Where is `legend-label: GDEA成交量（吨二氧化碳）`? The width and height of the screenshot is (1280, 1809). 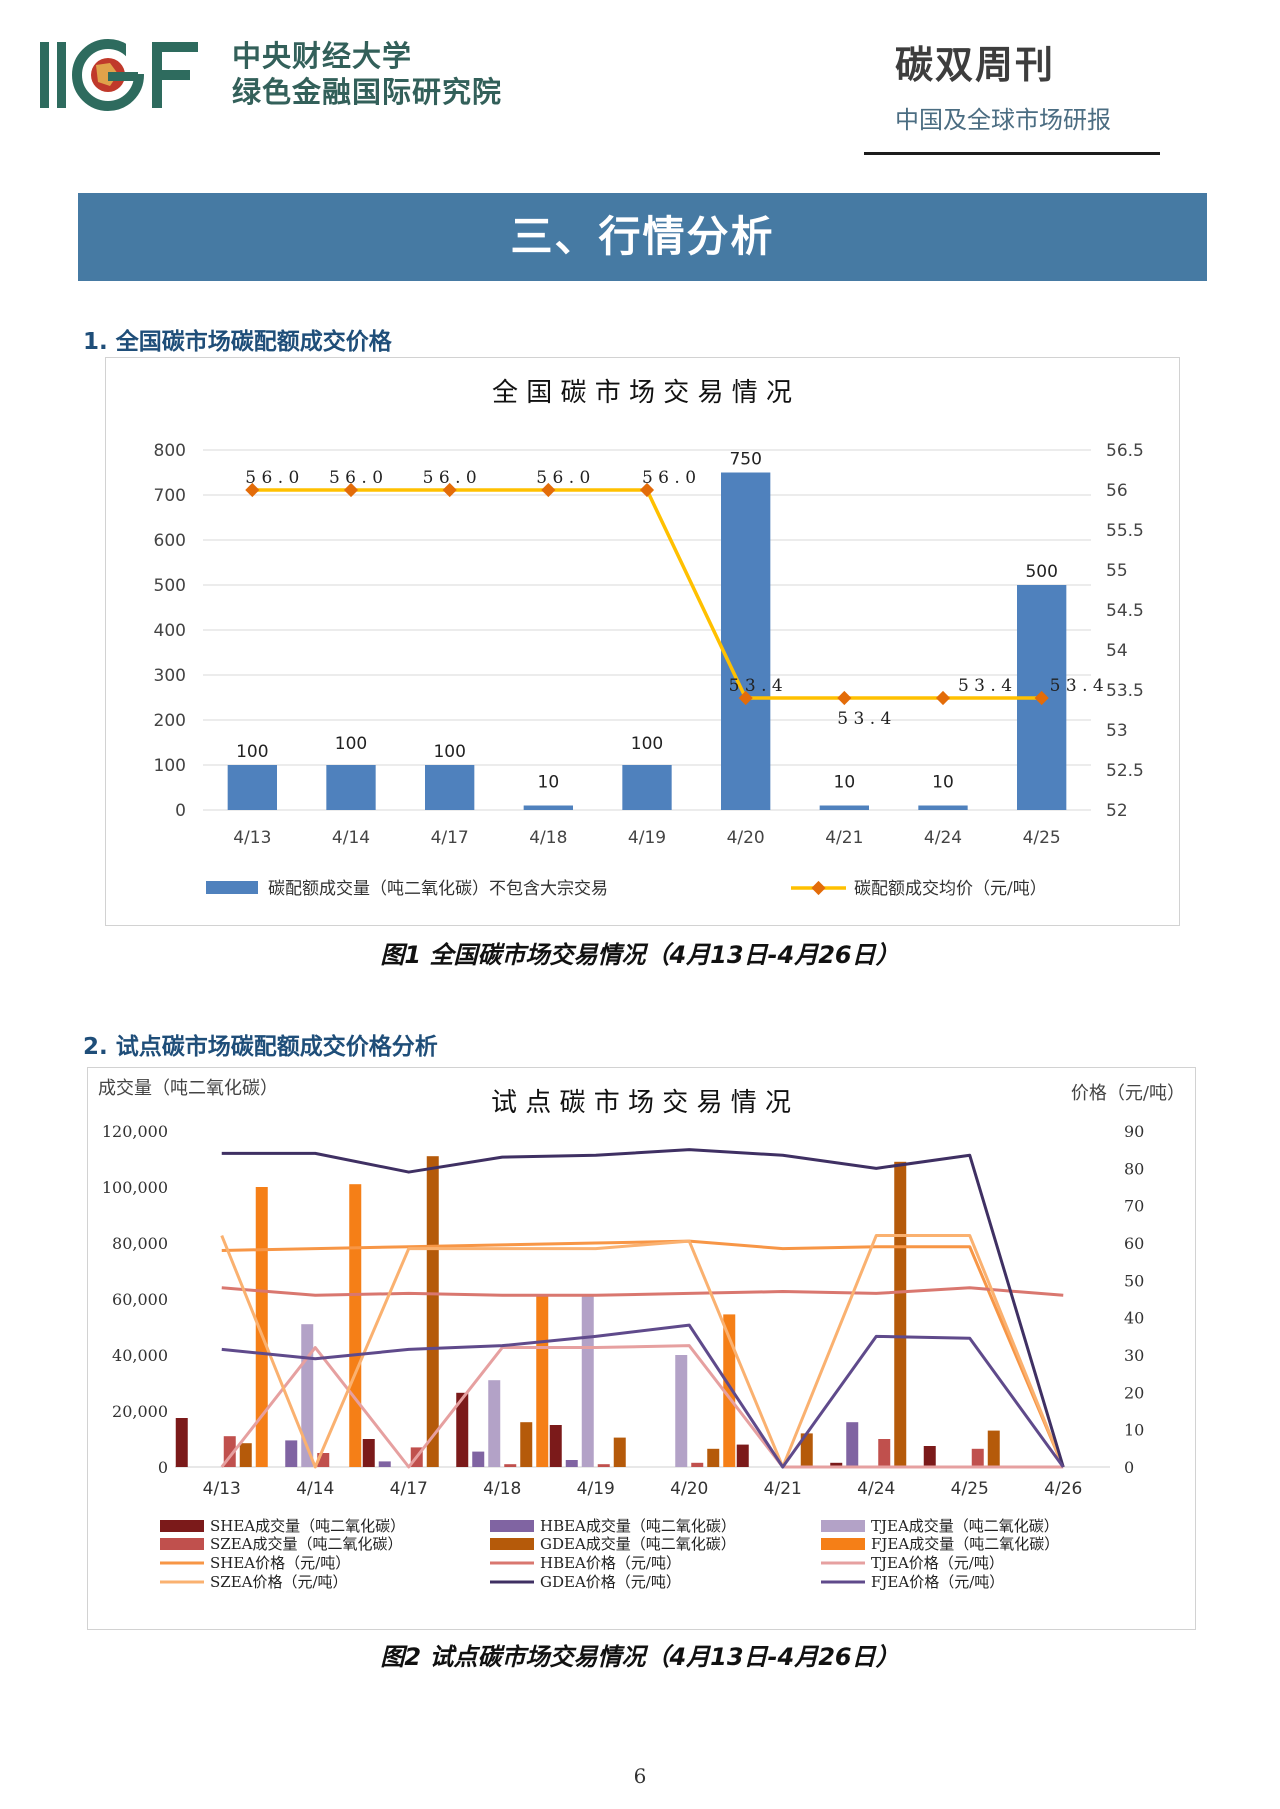
legend-label: GDEA成交量（吨二氧化碳） is located at coordinates (638, 1544).